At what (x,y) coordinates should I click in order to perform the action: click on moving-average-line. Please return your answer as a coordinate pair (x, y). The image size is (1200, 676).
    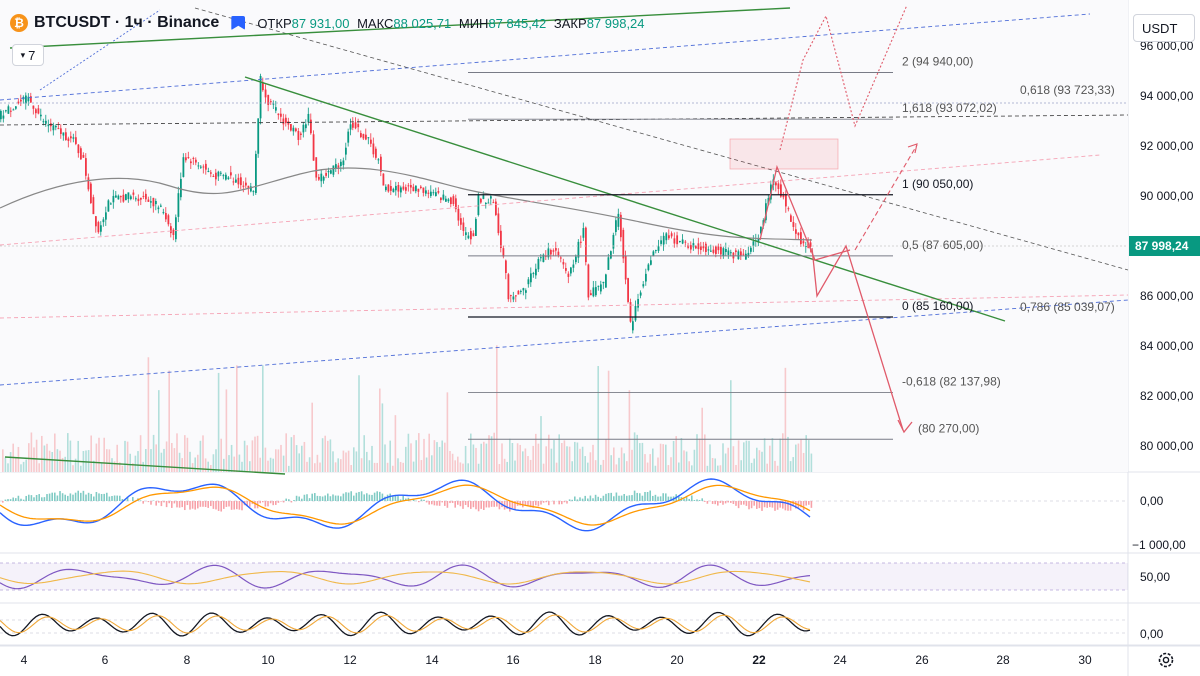
    Looking at the image, I should click on (406, 204).